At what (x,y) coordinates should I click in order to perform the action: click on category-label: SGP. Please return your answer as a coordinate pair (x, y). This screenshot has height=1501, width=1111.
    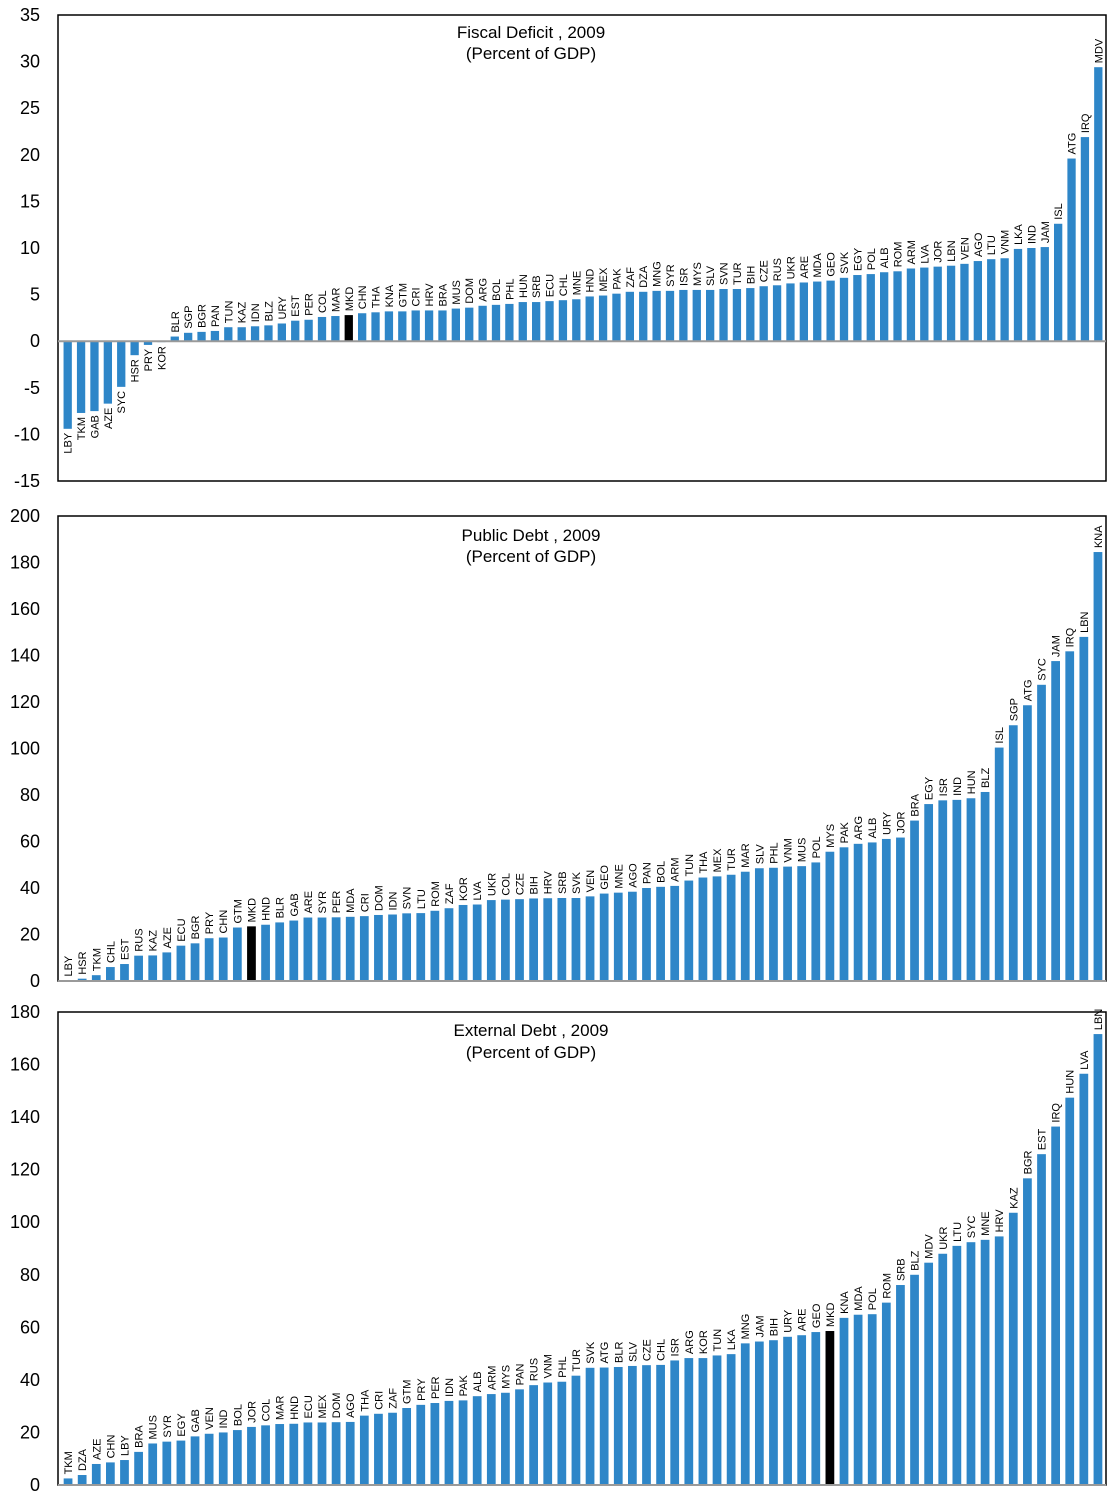
    Looking at the image, I should click on (1014, 709).